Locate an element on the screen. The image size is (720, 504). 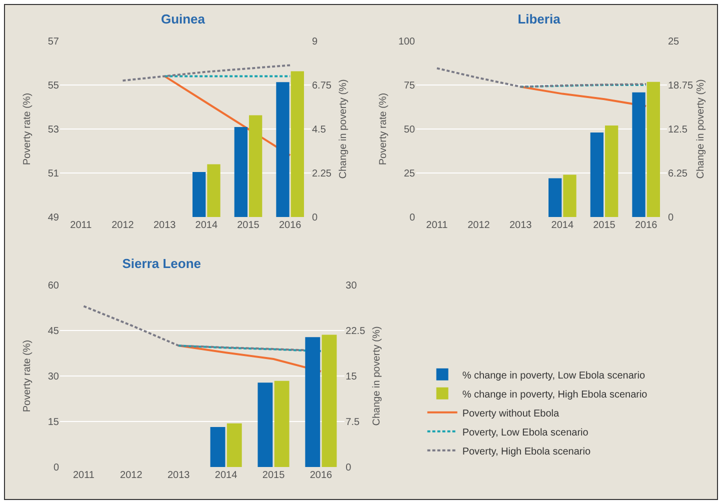
legend-label: Poverty, Low Ebola scenario is located at coordinates (525, 432).